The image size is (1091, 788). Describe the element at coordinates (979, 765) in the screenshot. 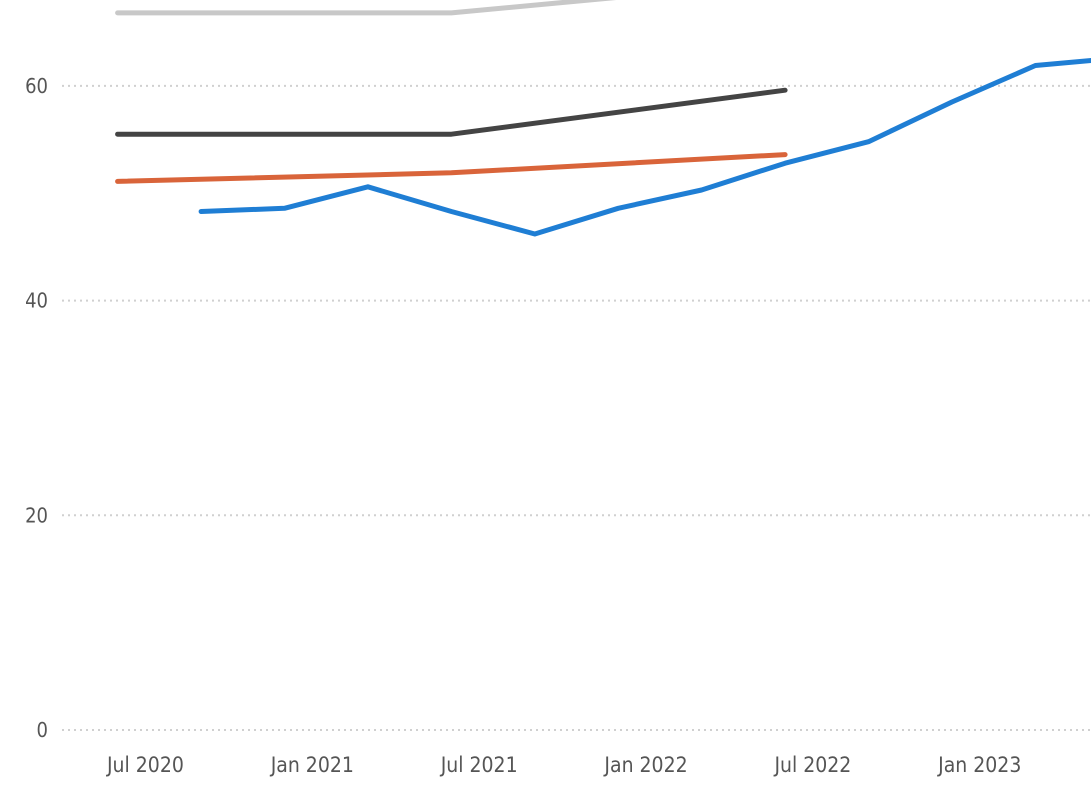

I see `x-tick-label: Jan 2023` at that location.